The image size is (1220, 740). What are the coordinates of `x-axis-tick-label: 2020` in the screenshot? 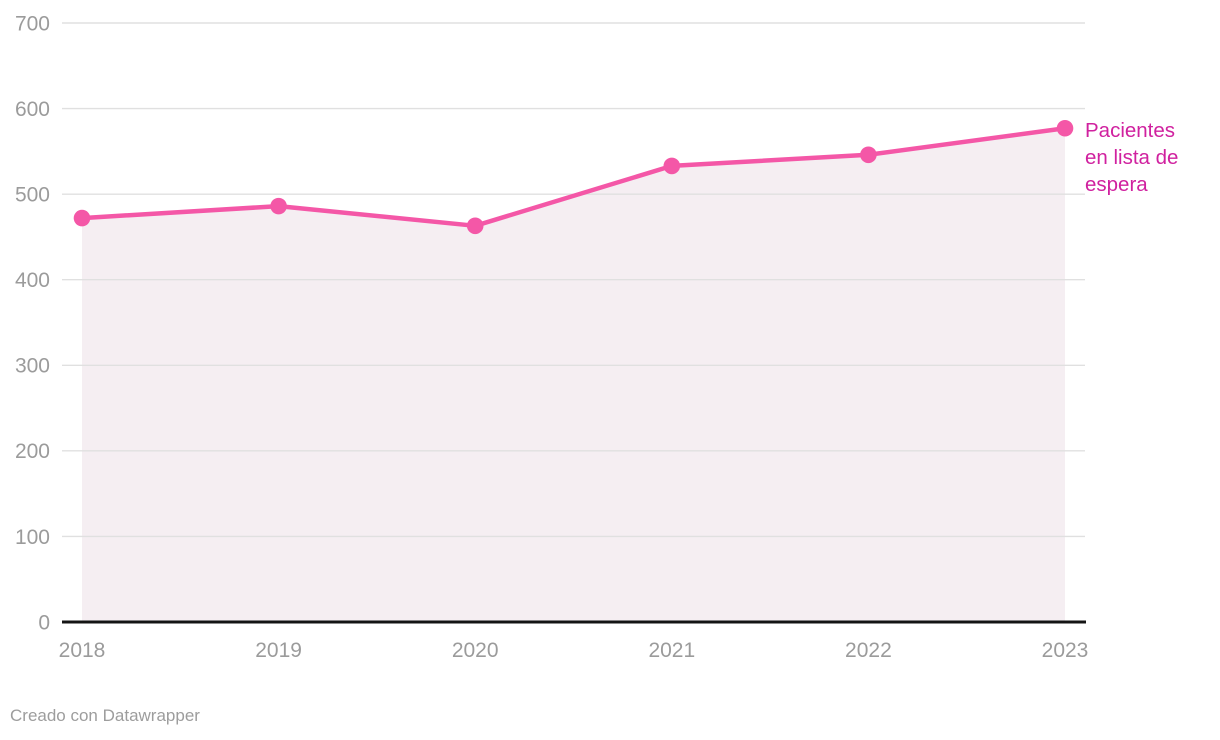 It's located at (475, 650).